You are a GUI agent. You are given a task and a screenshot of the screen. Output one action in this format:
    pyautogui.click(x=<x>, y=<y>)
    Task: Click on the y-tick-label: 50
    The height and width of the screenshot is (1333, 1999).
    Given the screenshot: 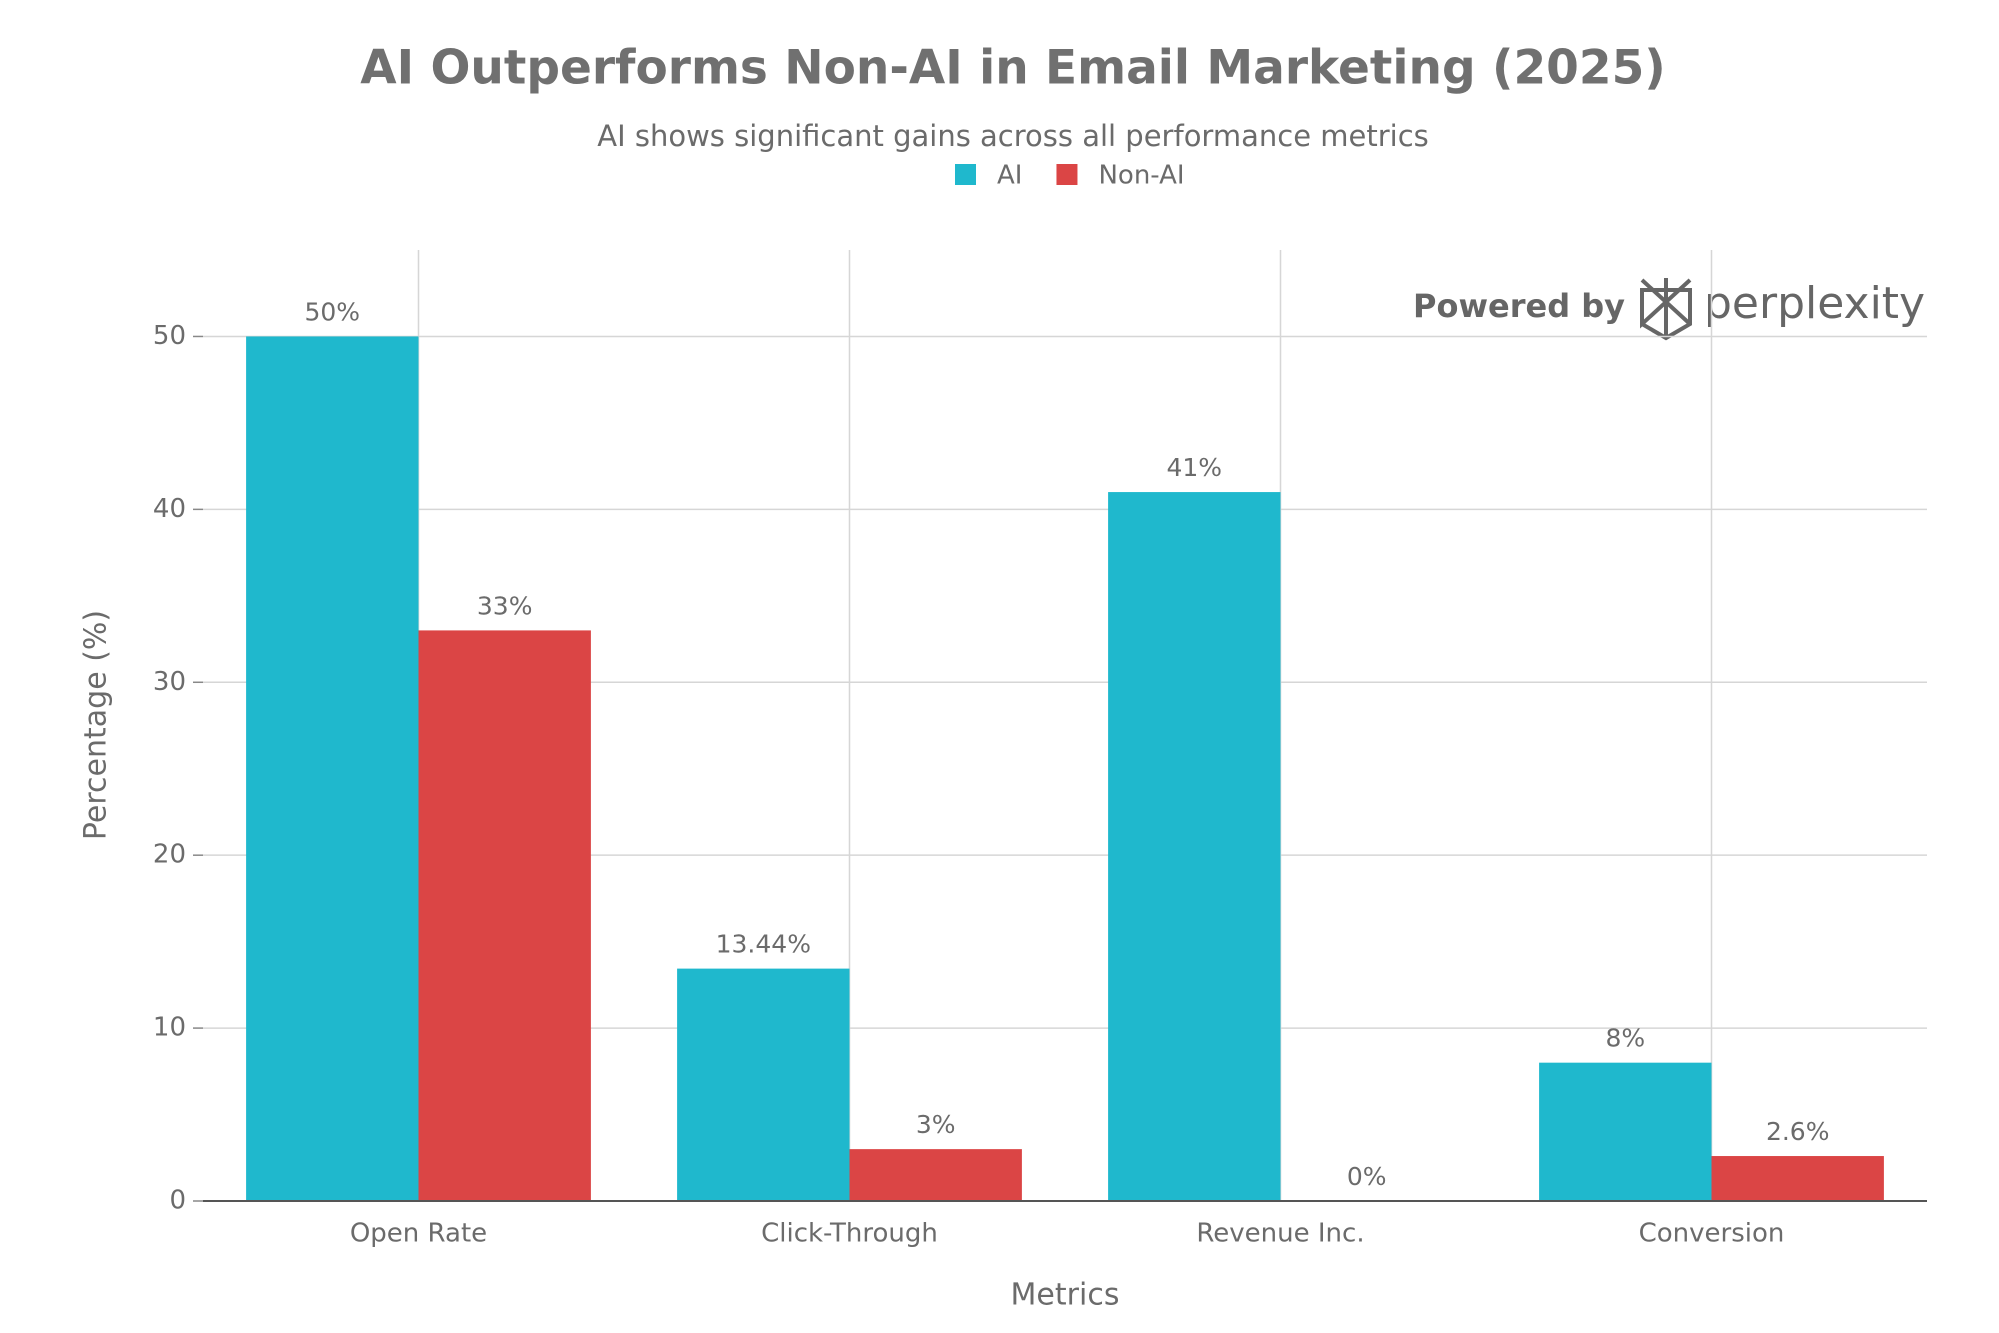 What is the action you would take?
    pyautogui.click(x=169, y=336)
    